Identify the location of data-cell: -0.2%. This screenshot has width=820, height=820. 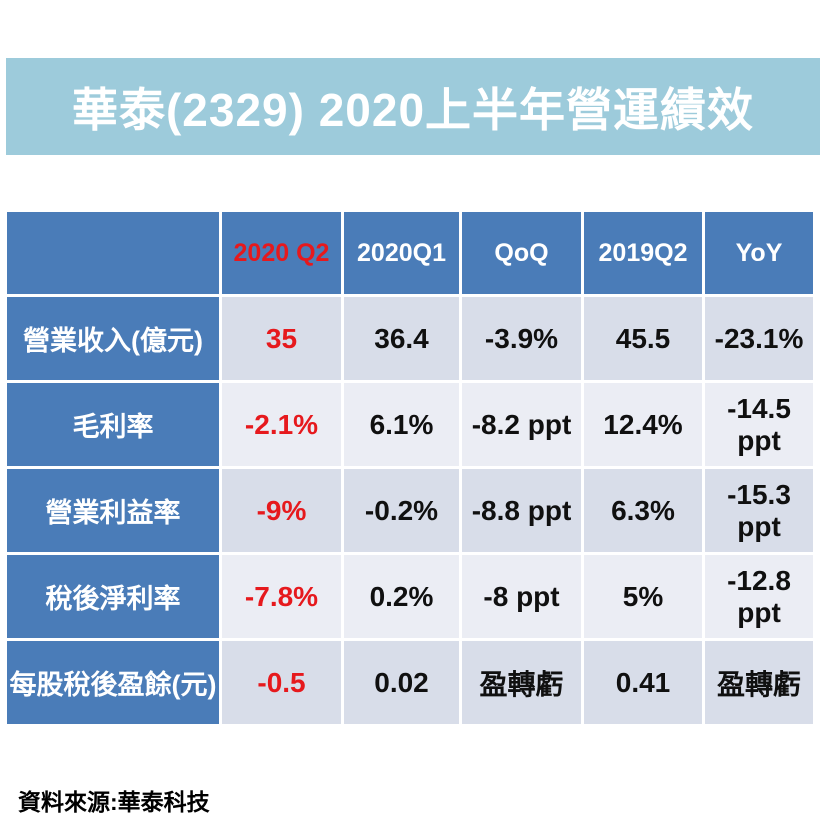
(401, 510).